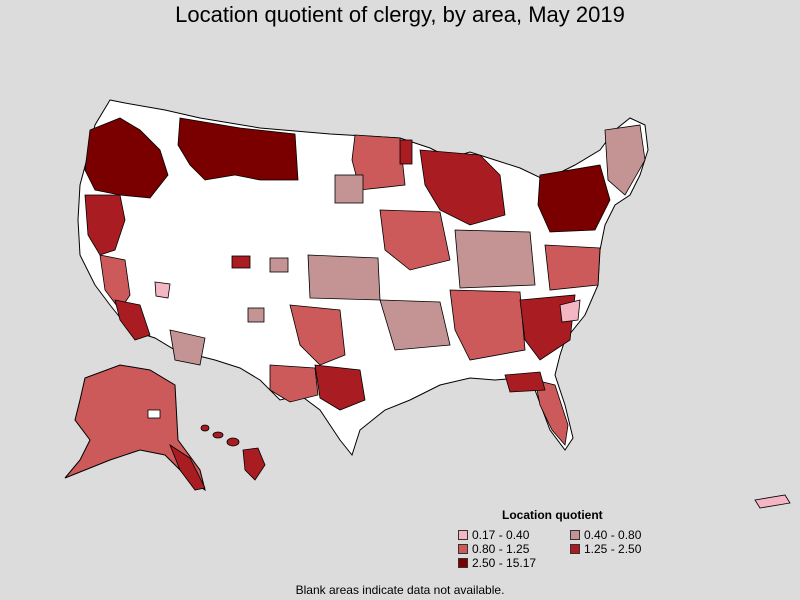 The width and height of the screenshot is (800, 600). I want to click on region-iowa-illinois, so click(415, 240).